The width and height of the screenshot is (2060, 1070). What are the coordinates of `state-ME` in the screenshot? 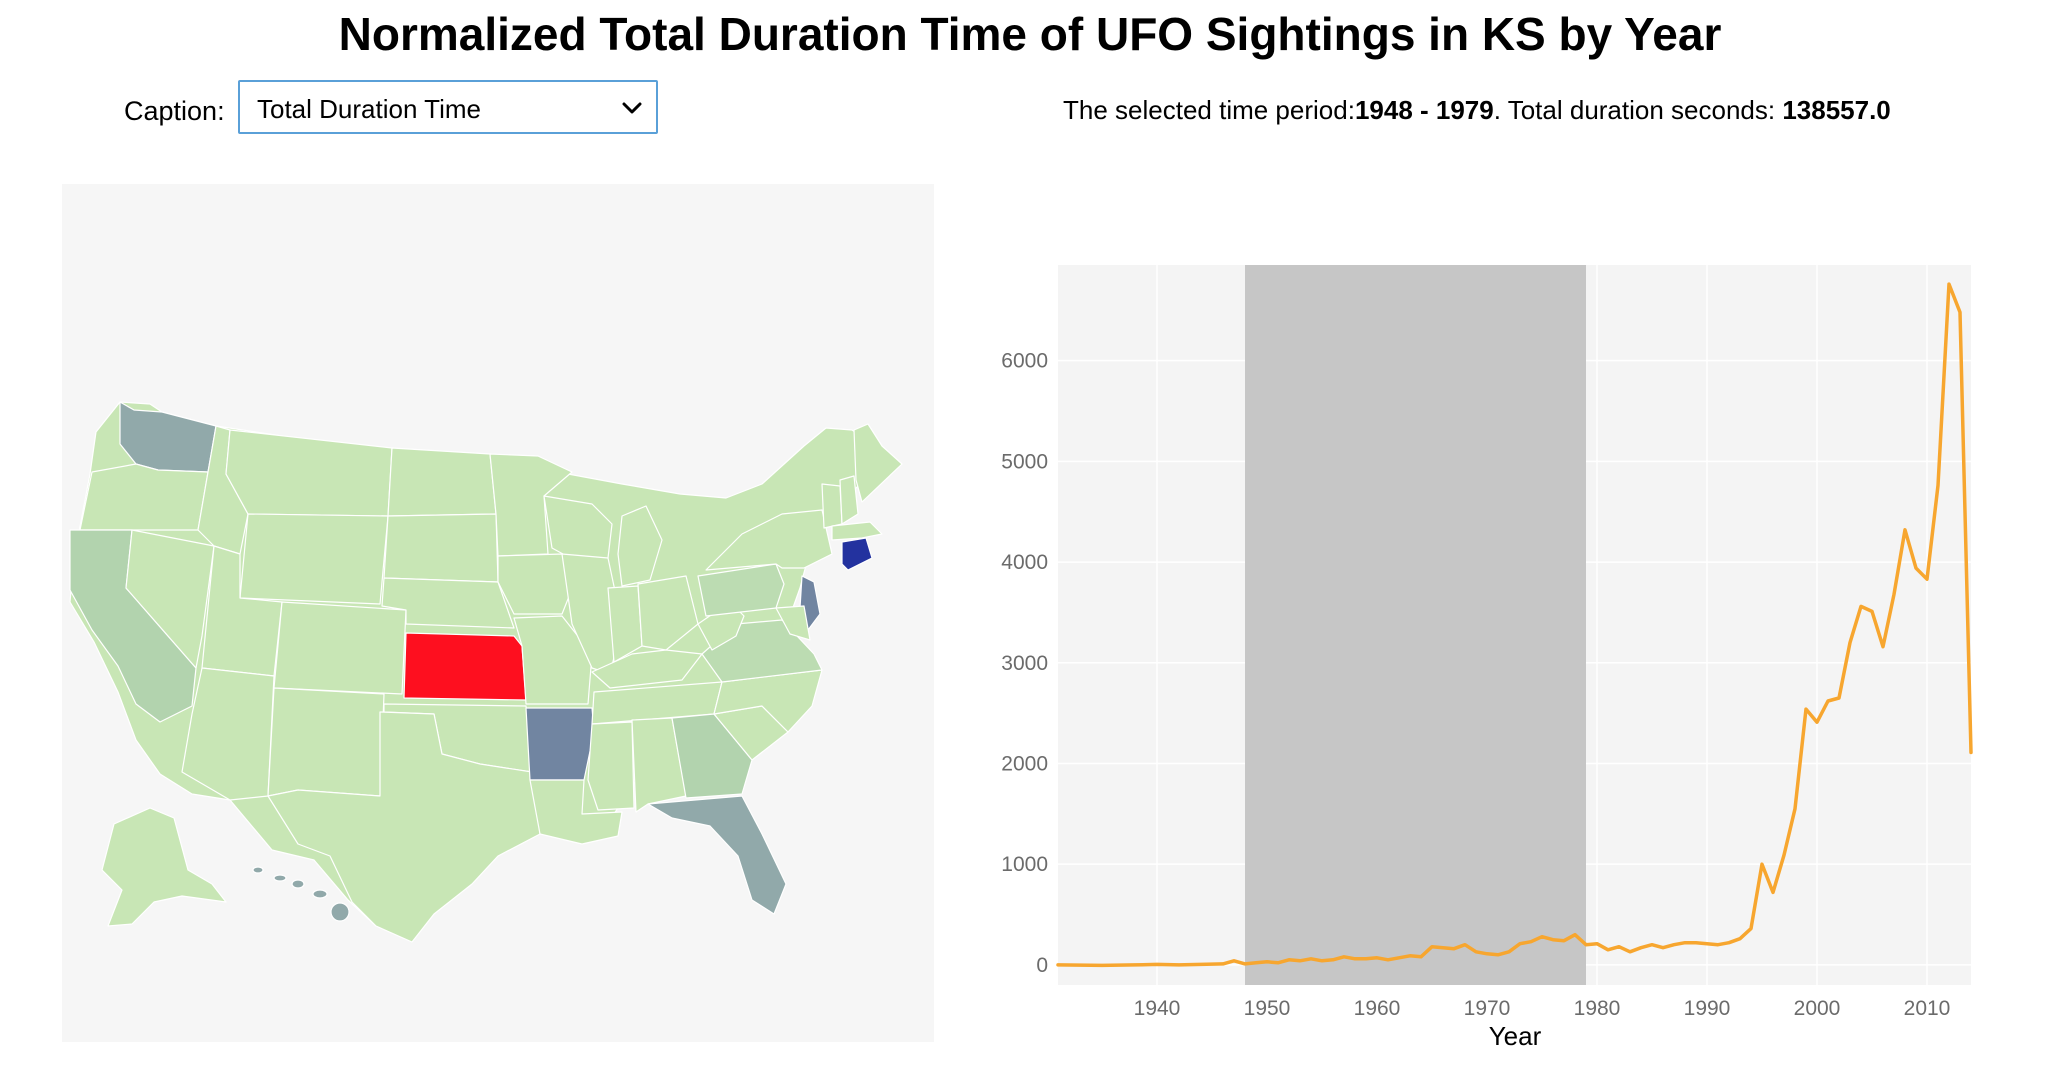 It's located at (878, 463).